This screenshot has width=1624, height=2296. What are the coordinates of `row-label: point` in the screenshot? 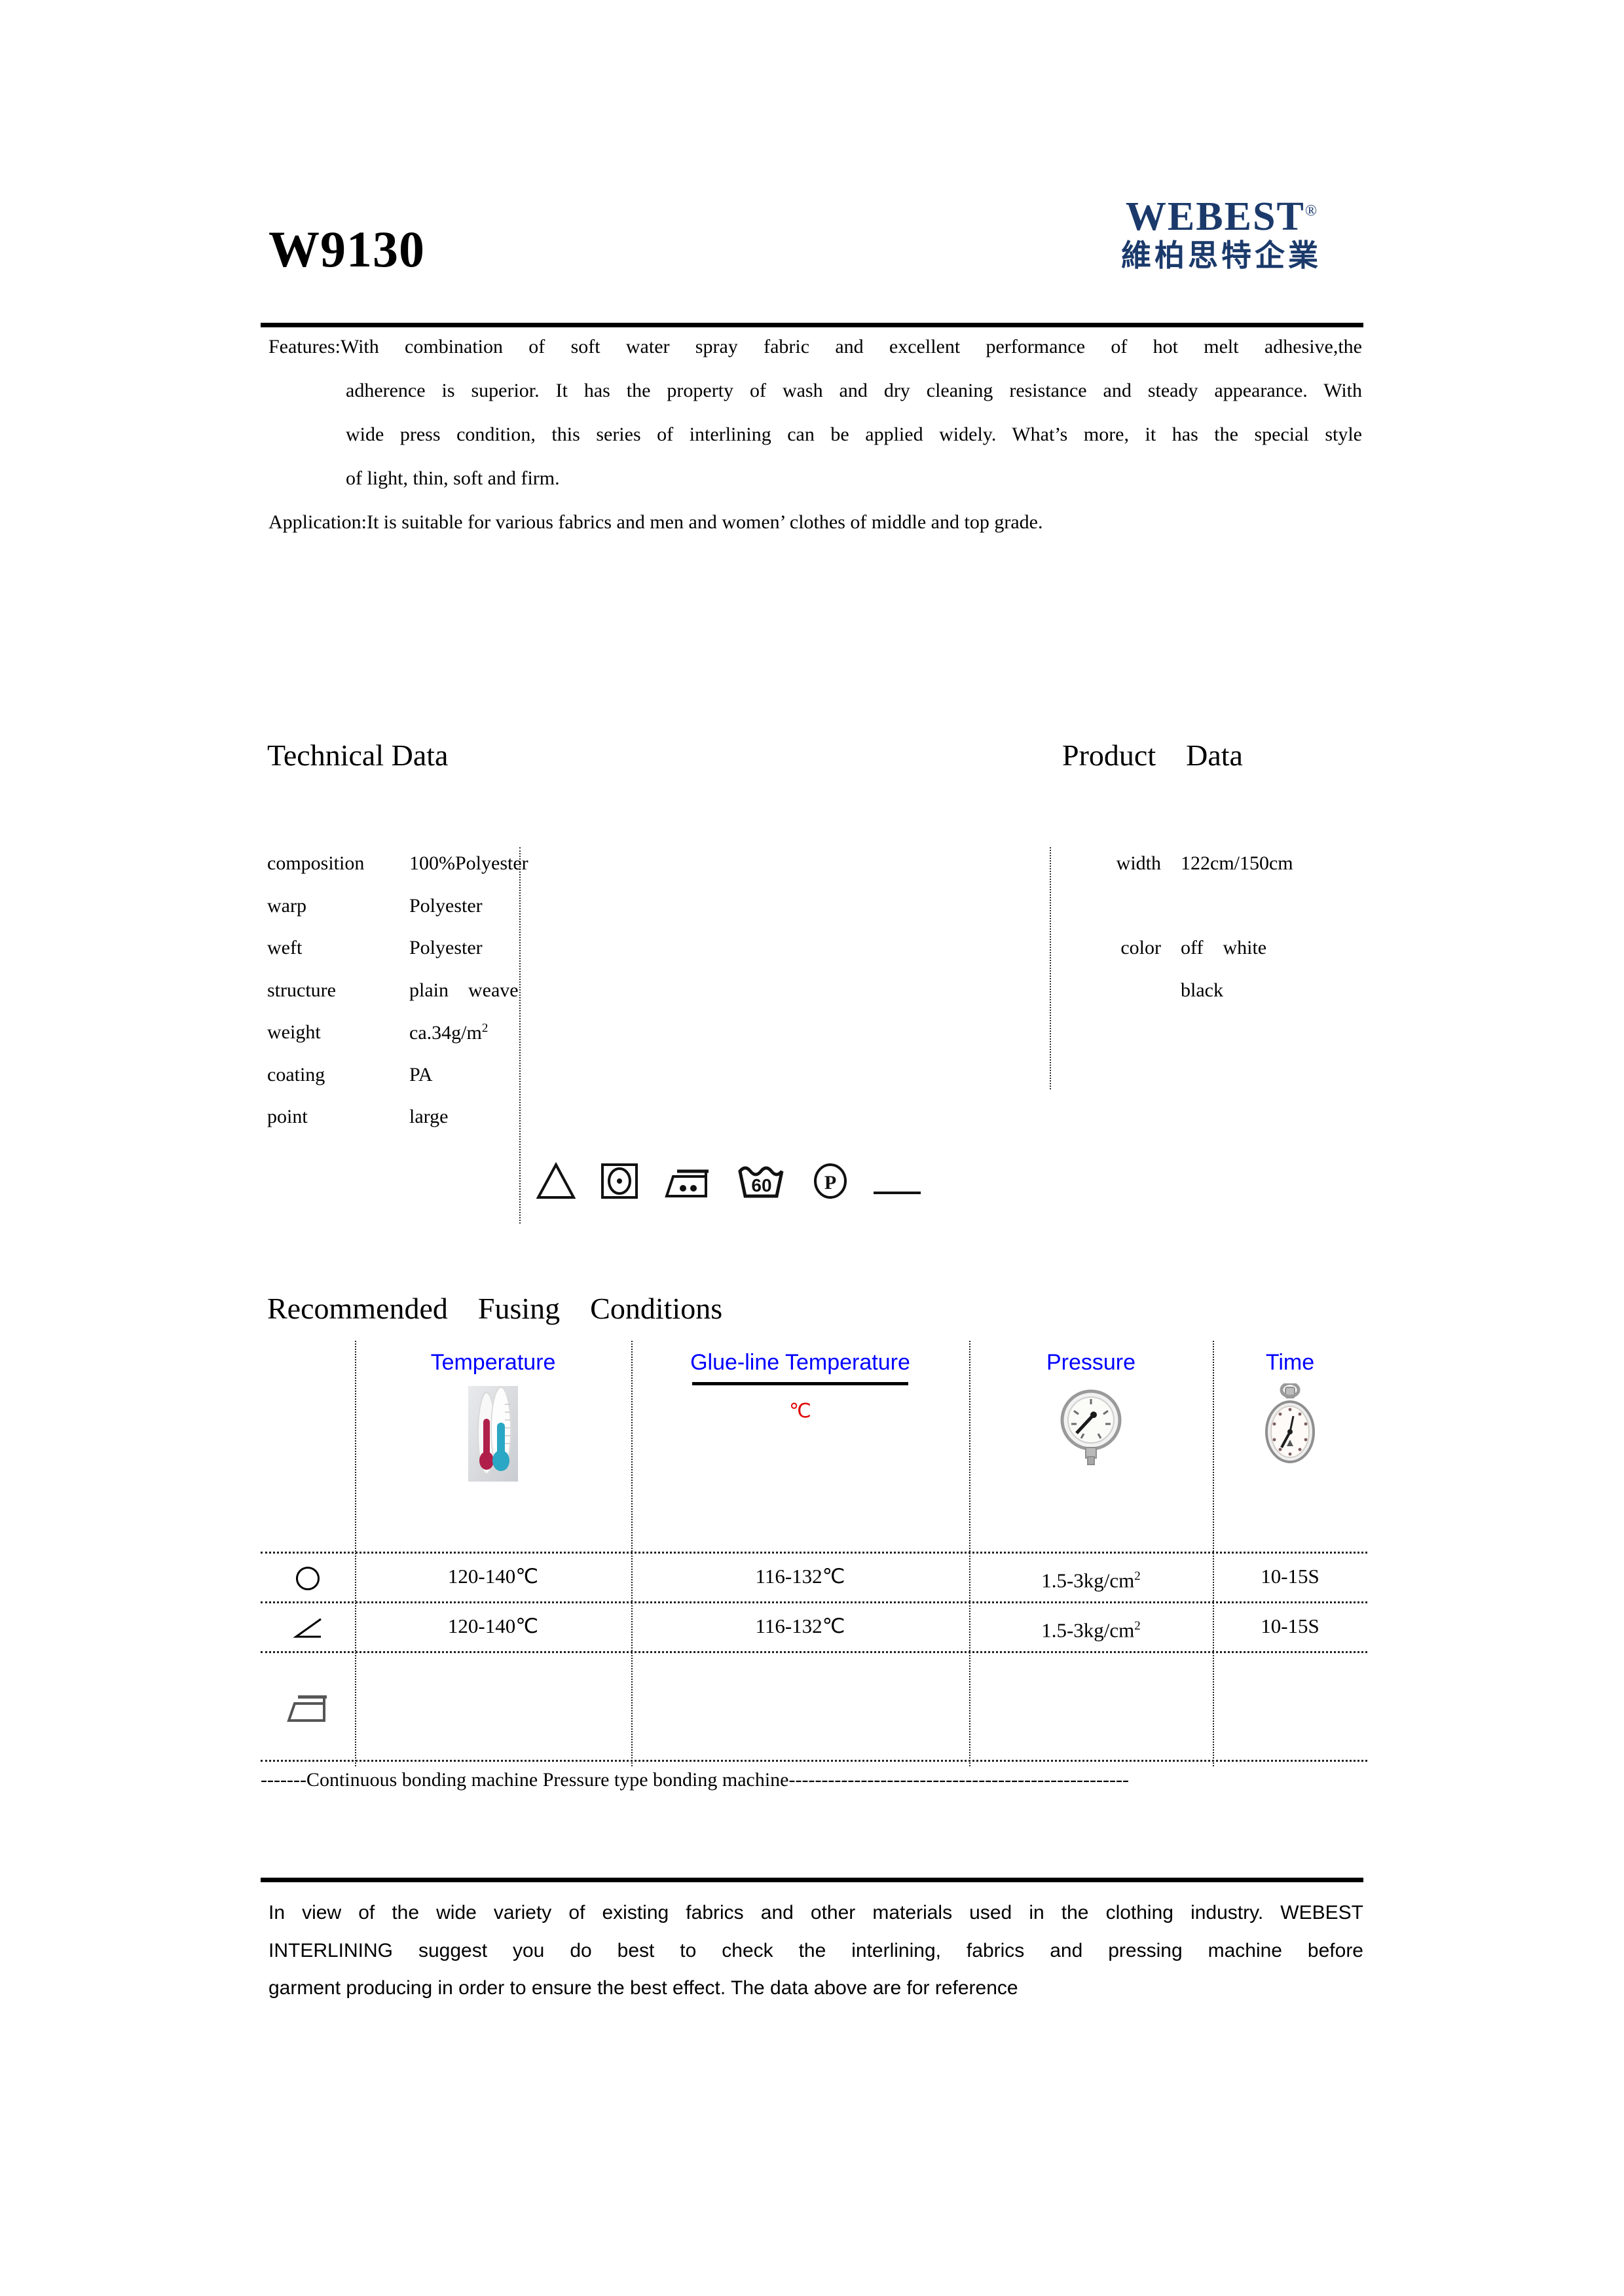 It's located at (287, 1116).